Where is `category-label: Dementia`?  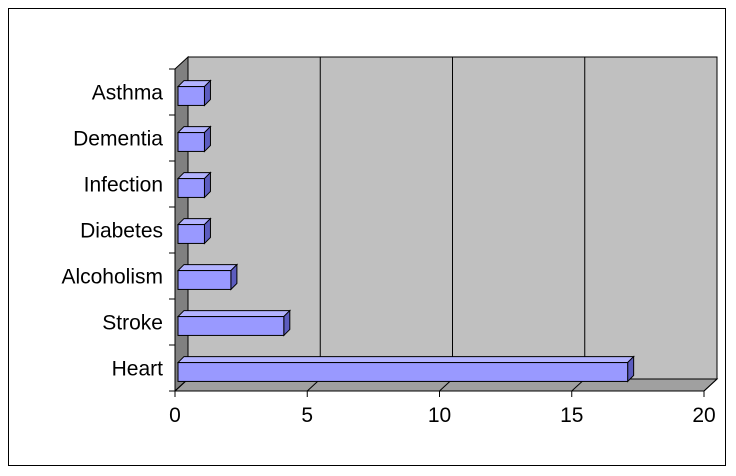 category-label: Dementia is located at coordinates (118, 139).